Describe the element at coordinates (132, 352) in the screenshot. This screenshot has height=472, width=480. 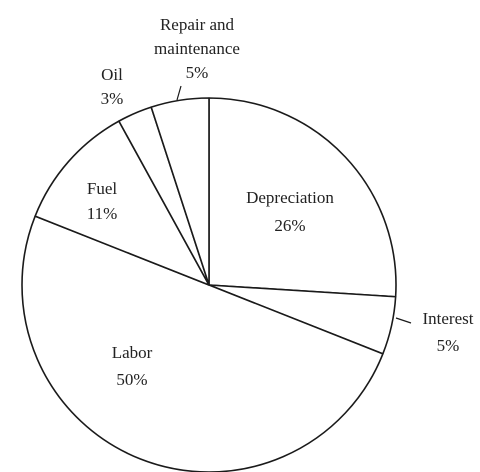
I see `slice-name-label-labor: Labor` at that location.